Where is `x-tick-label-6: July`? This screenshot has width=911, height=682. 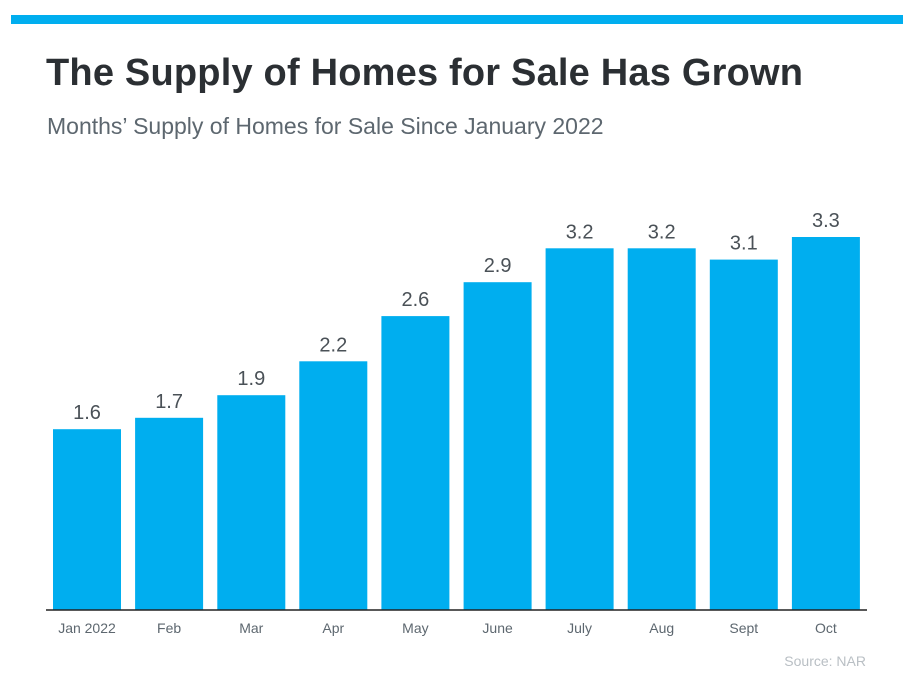
x-tick-label-6: July is located at coordinates (579, 628).